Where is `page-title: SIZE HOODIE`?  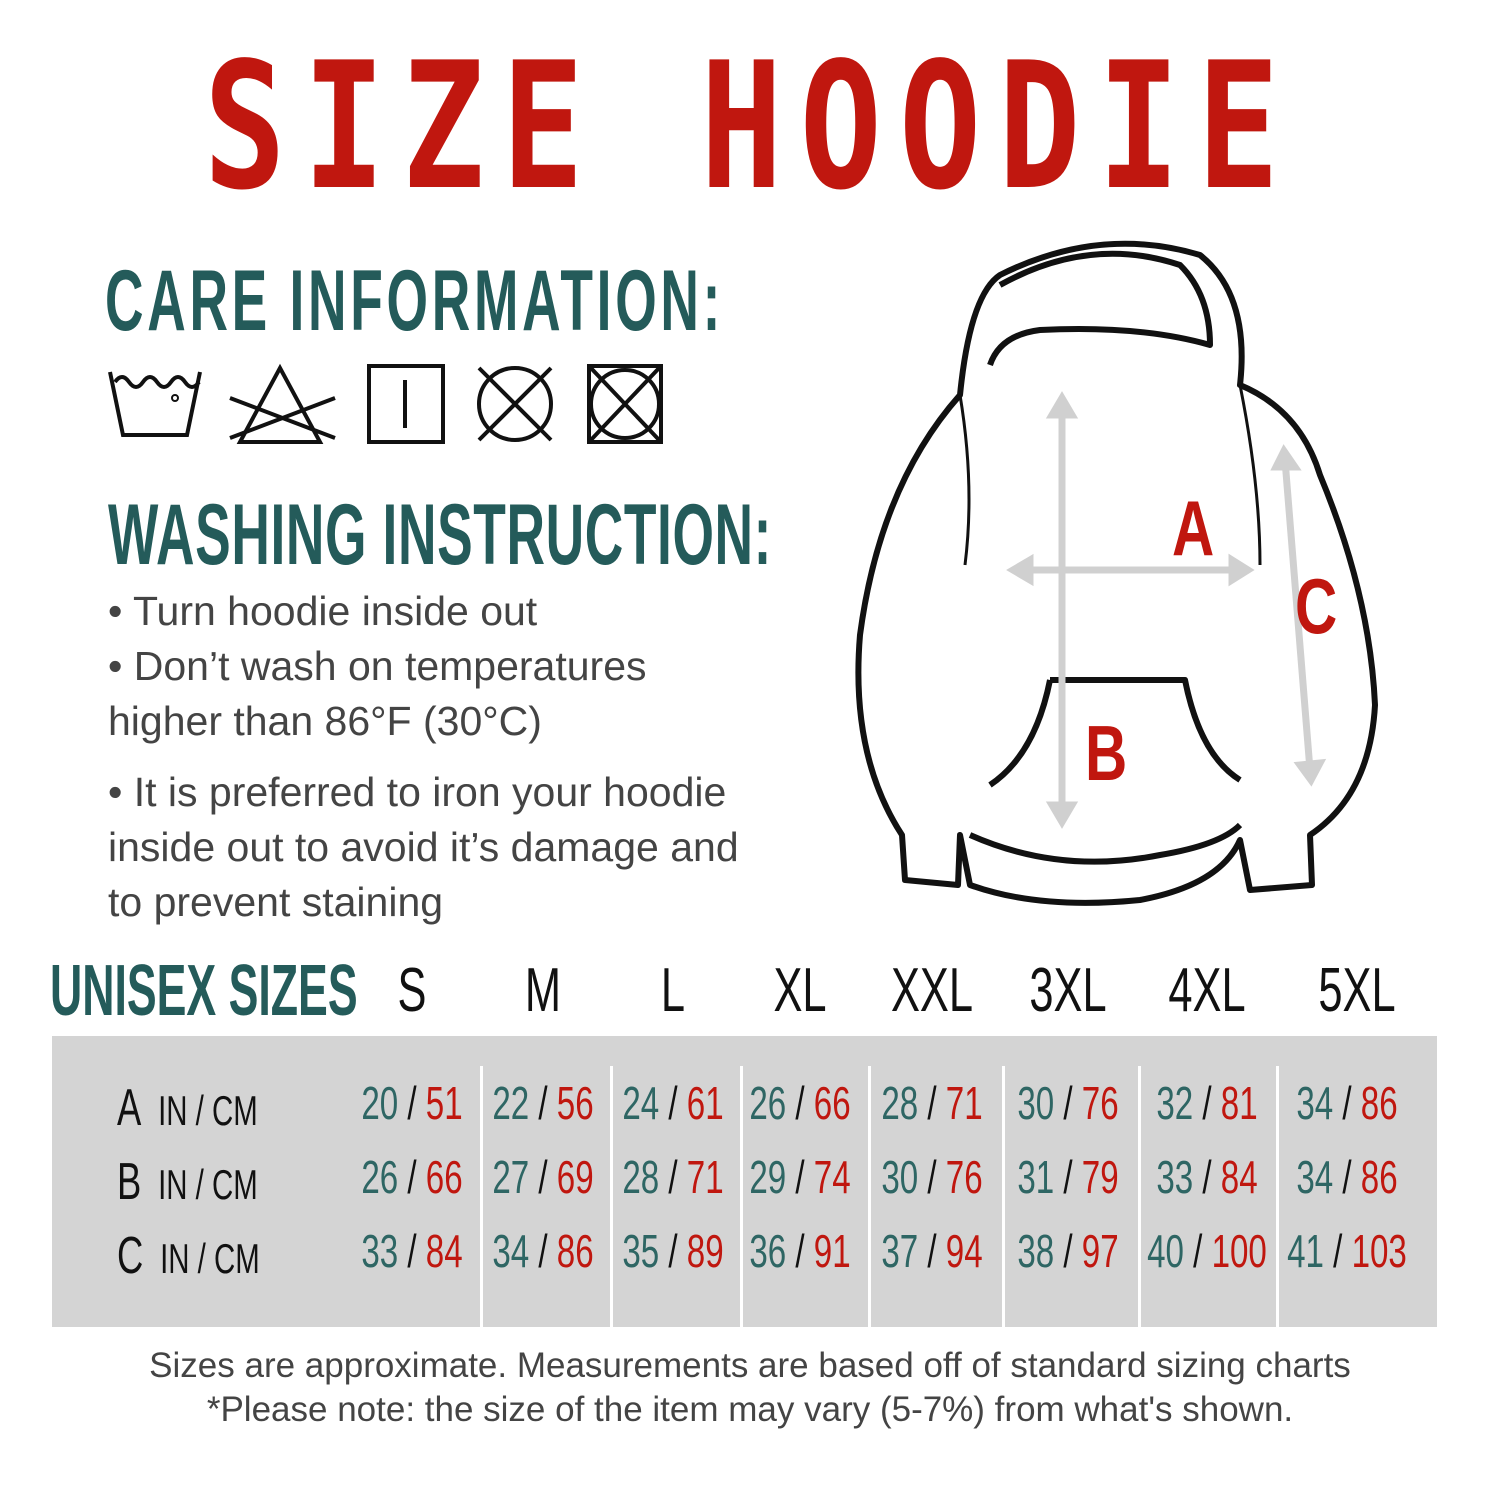
page-title: SIZE HOODIE is located at coordinates (750, 127).